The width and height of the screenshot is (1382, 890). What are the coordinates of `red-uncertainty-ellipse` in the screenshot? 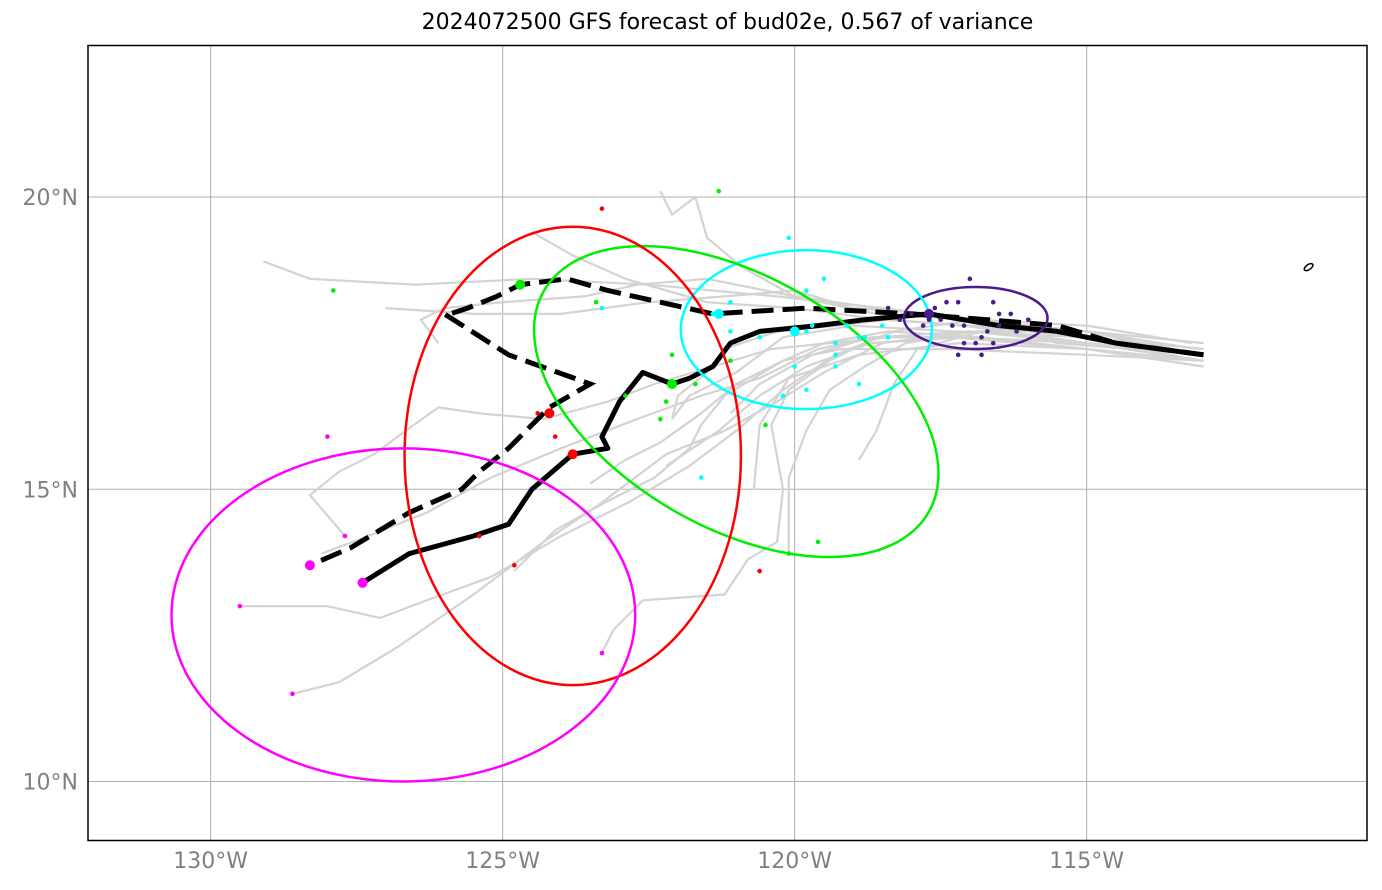 It's located at (573, 456).